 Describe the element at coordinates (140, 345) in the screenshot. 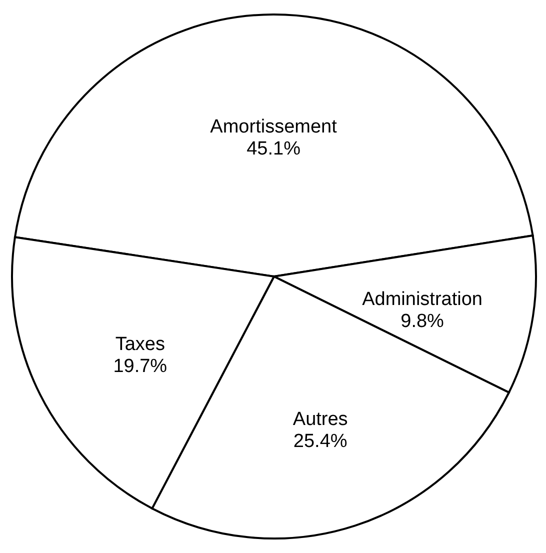

I see `slice-label: Taxes` at that location.